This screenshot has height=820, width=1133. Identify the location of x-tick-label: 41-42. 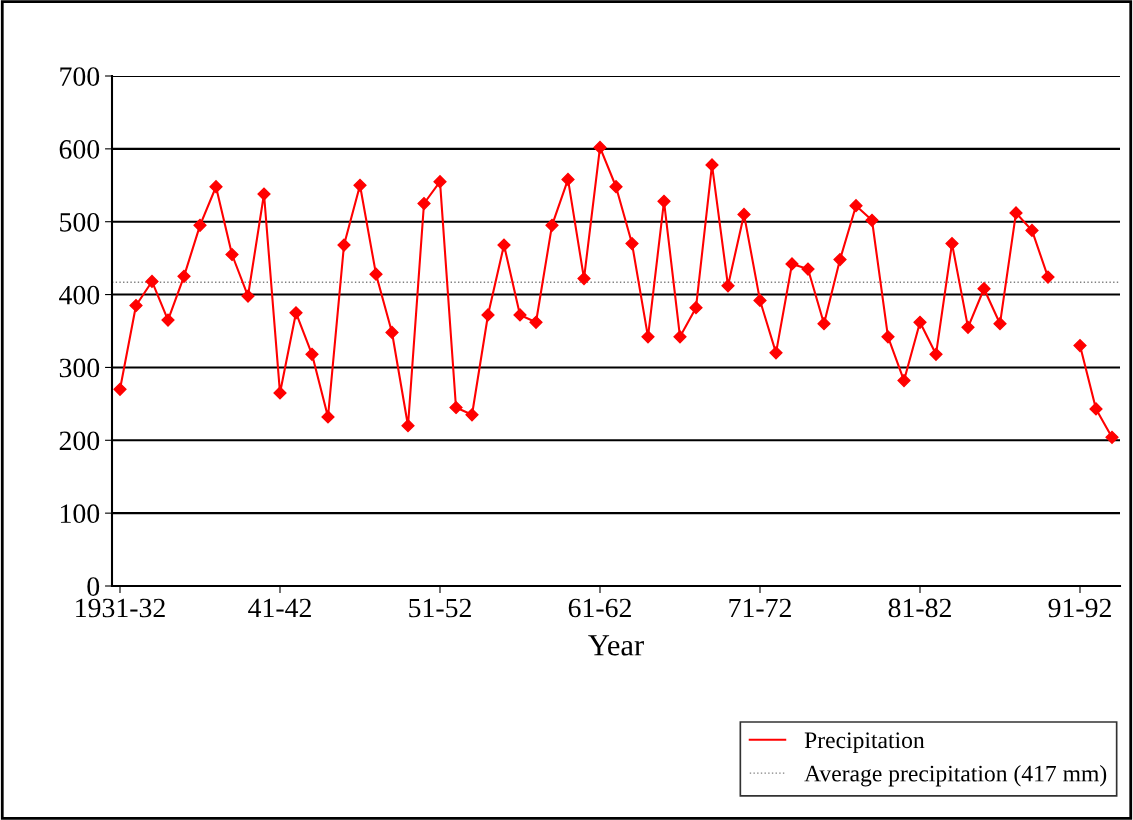
(279, 608).